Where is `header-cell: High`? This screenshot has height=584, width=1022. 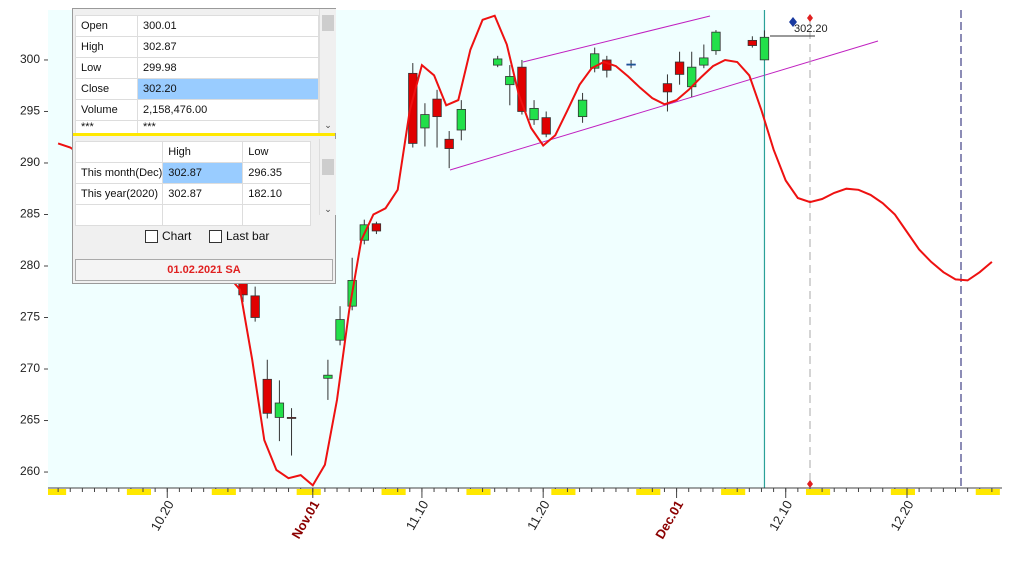
header-cell: High is located at coordinates (203, 152).